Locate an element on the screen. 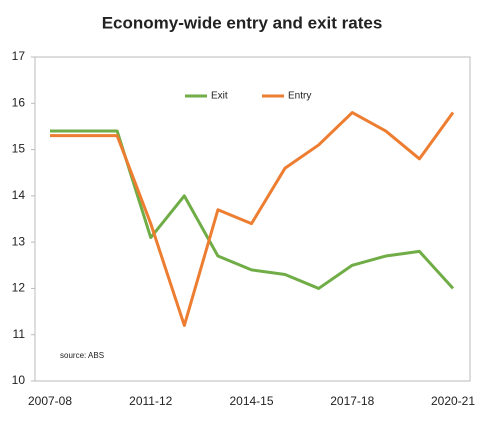  x-tick-label: 2020-21 is located at coordinates (453, 401).